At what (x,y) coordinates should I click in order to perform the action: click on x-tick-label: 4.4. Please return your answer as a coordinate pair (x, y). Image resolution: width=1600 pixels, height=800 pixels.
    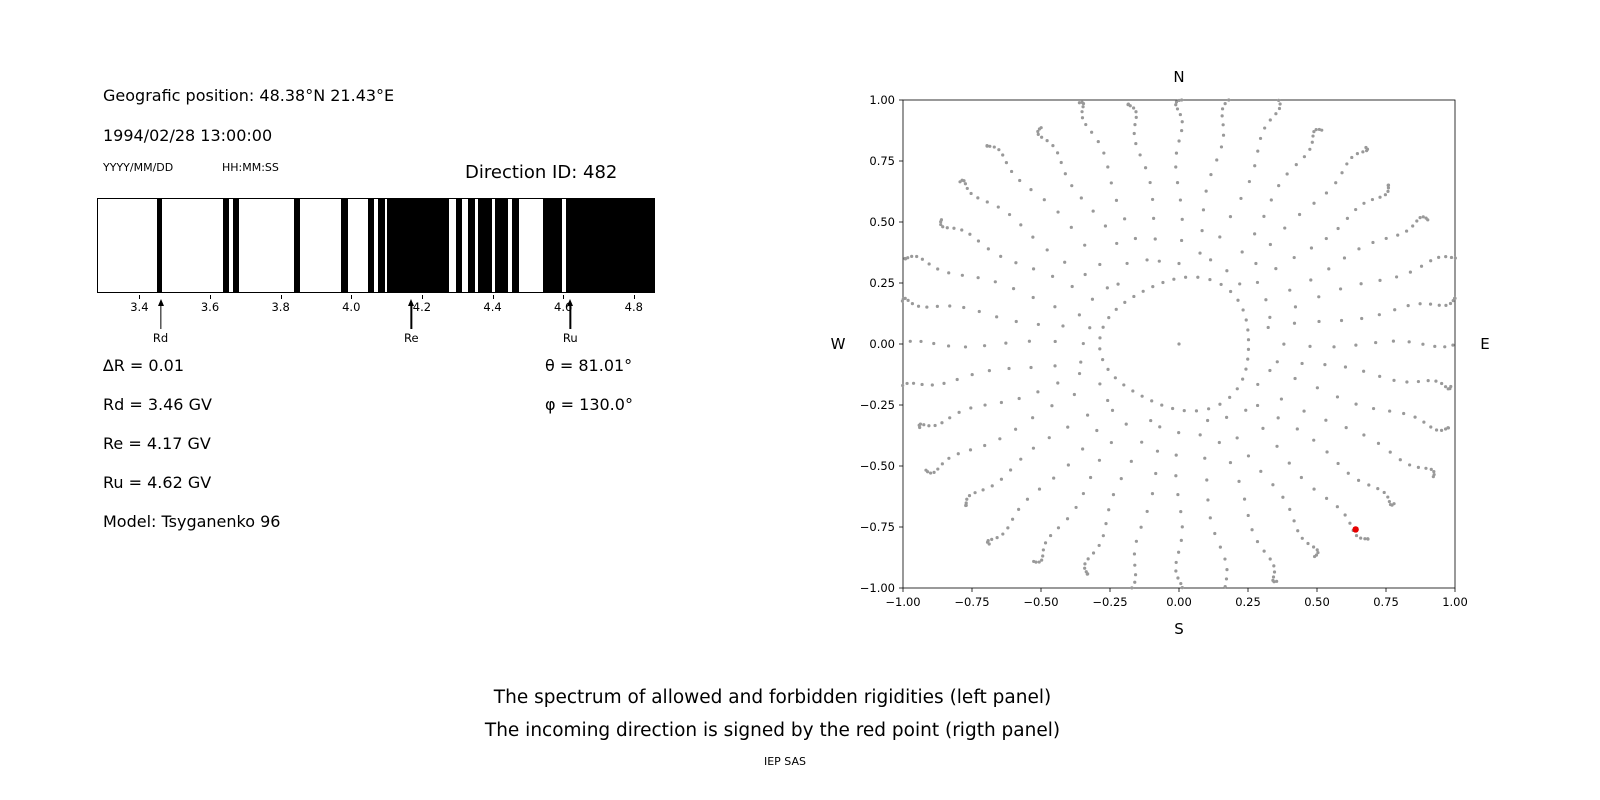
    Looking at the image, I should click on (492, 307).